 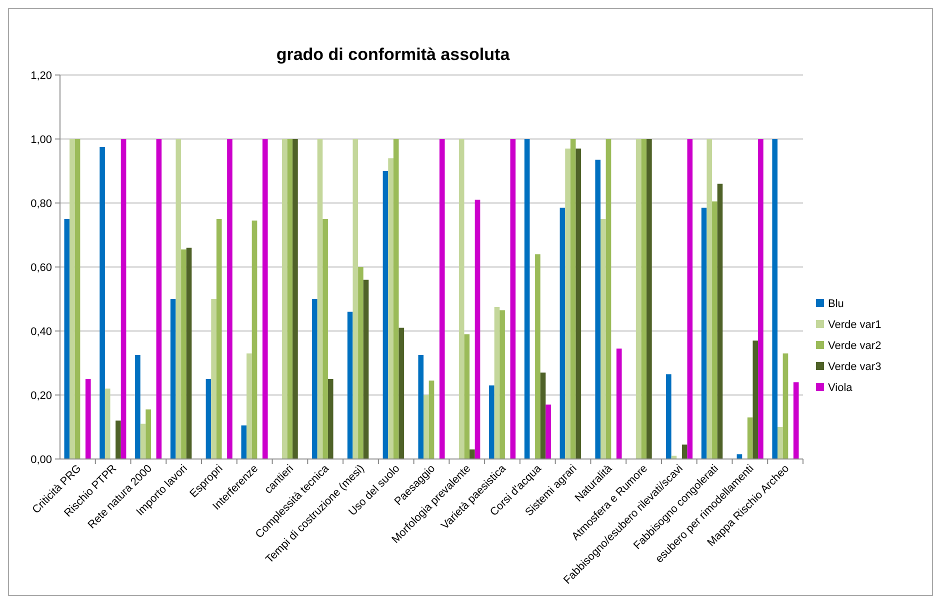 What do you see at coordinates (393, 54) in the screenshot?
I see `chart-title: grado di conformità assoluta` at bounding box center [393, 54].